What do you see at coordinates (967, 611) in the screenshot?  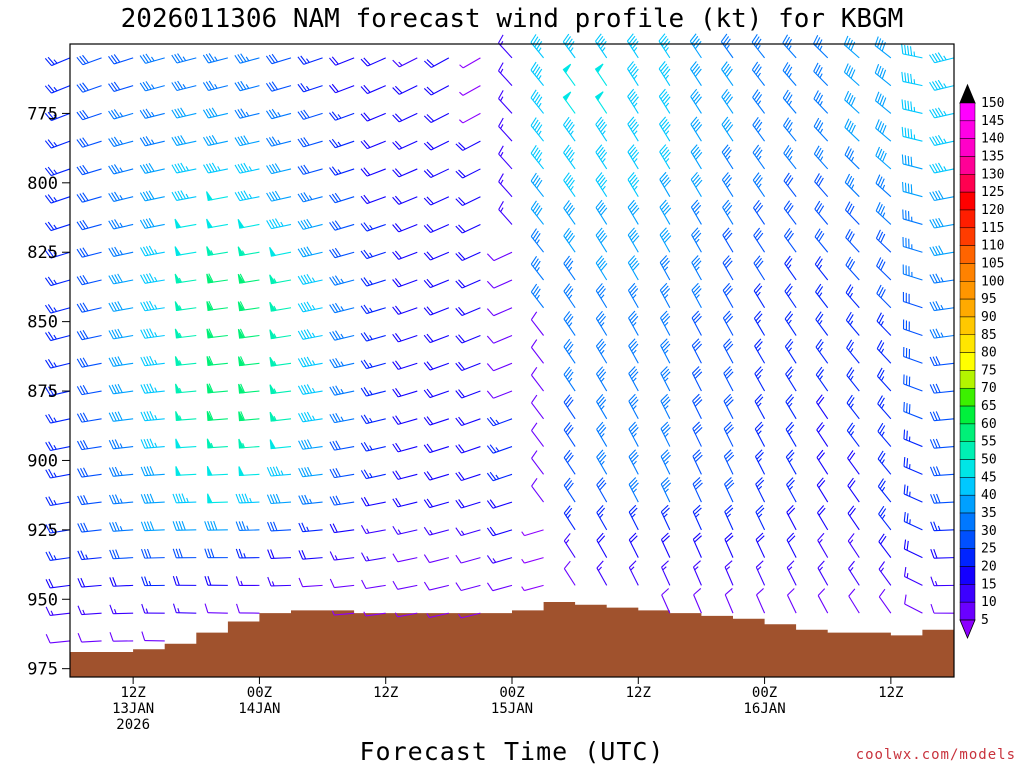 I see `colorbar-segment` at bounding box center [967, 611].